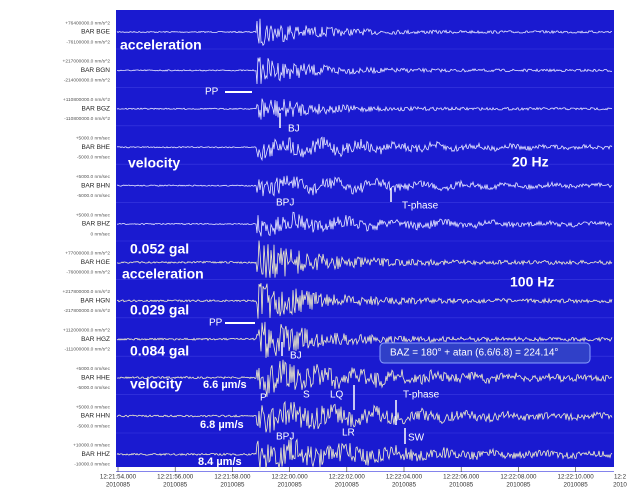 Image resolution: width=628 pixels, height=504 pixels. I want to click on annotation: 20 Hz, so click(530, 162).